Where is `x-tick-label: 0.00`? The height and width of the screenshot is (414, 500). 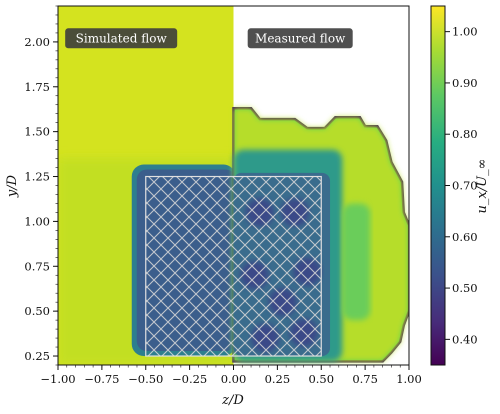 x-tick-label: 0.00 is located at coordinates (234, 379).